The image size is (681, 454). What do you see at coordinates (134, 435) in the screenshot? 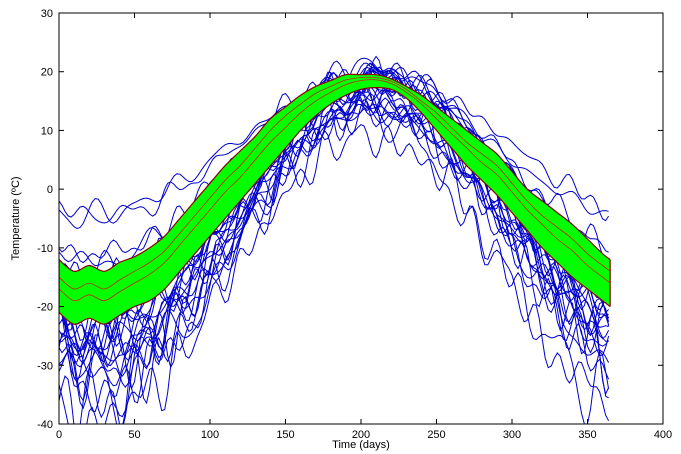
I see `x-tick-label: 50` at bounding box center [134, 435].